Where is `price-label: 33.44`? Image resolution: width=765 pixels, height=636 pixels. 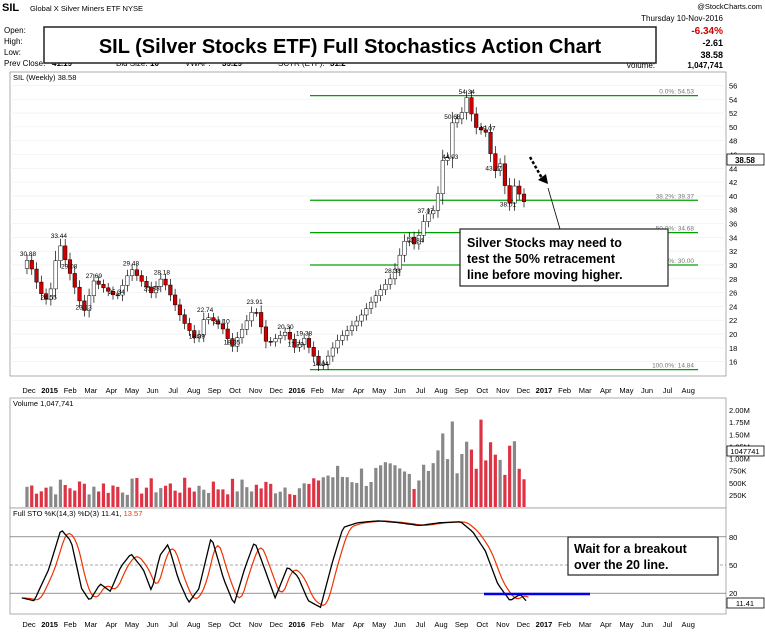
price-label: 33.44 is located at coordinates (59, 236).